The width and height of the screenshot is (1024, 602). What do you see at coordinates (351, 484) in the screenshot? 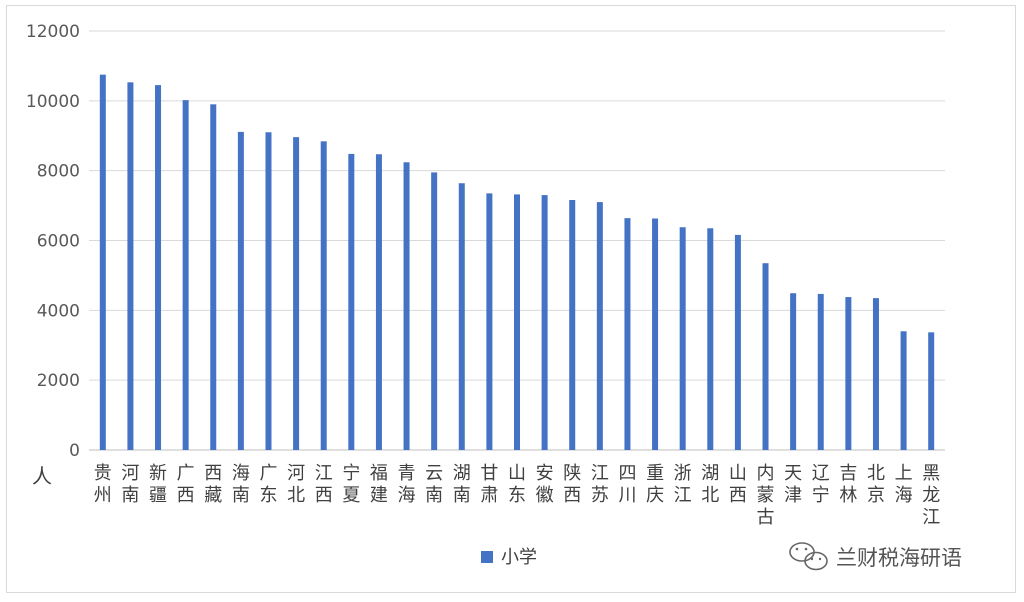
I see `category-label: 宁夏` at bounding box center [351, 484].